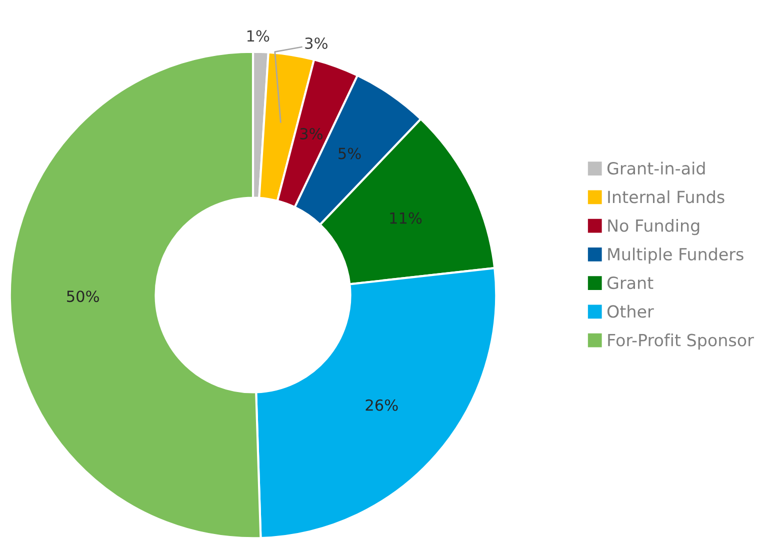 This screenshot has height=544, width=757. I want to click on data-label: 50%, so click(83, 296).